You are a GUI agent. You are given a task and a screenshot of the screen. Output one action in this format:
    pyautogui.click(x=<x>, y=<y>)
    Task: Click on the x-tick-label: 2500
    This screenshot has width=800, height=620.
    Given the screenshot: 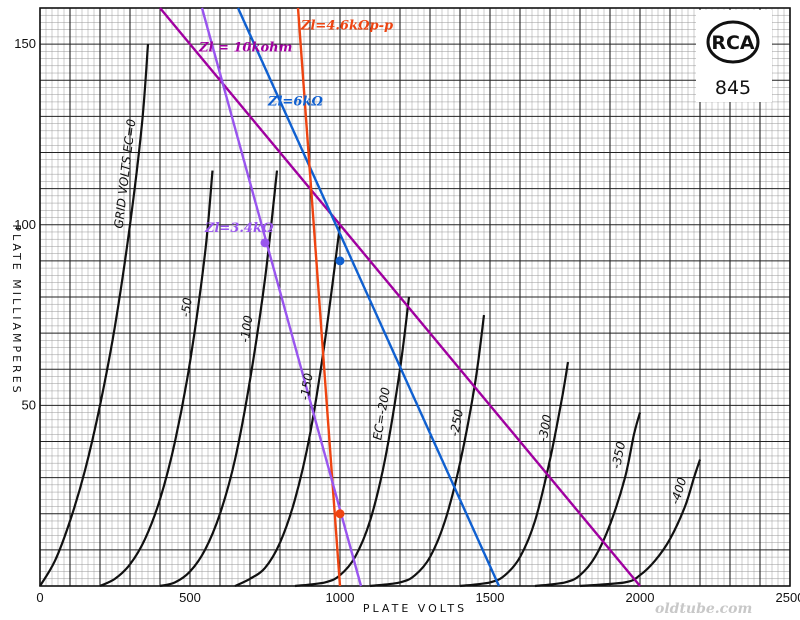 What is the action you would take?
    pyautogui.click(x=788, y=597)
    